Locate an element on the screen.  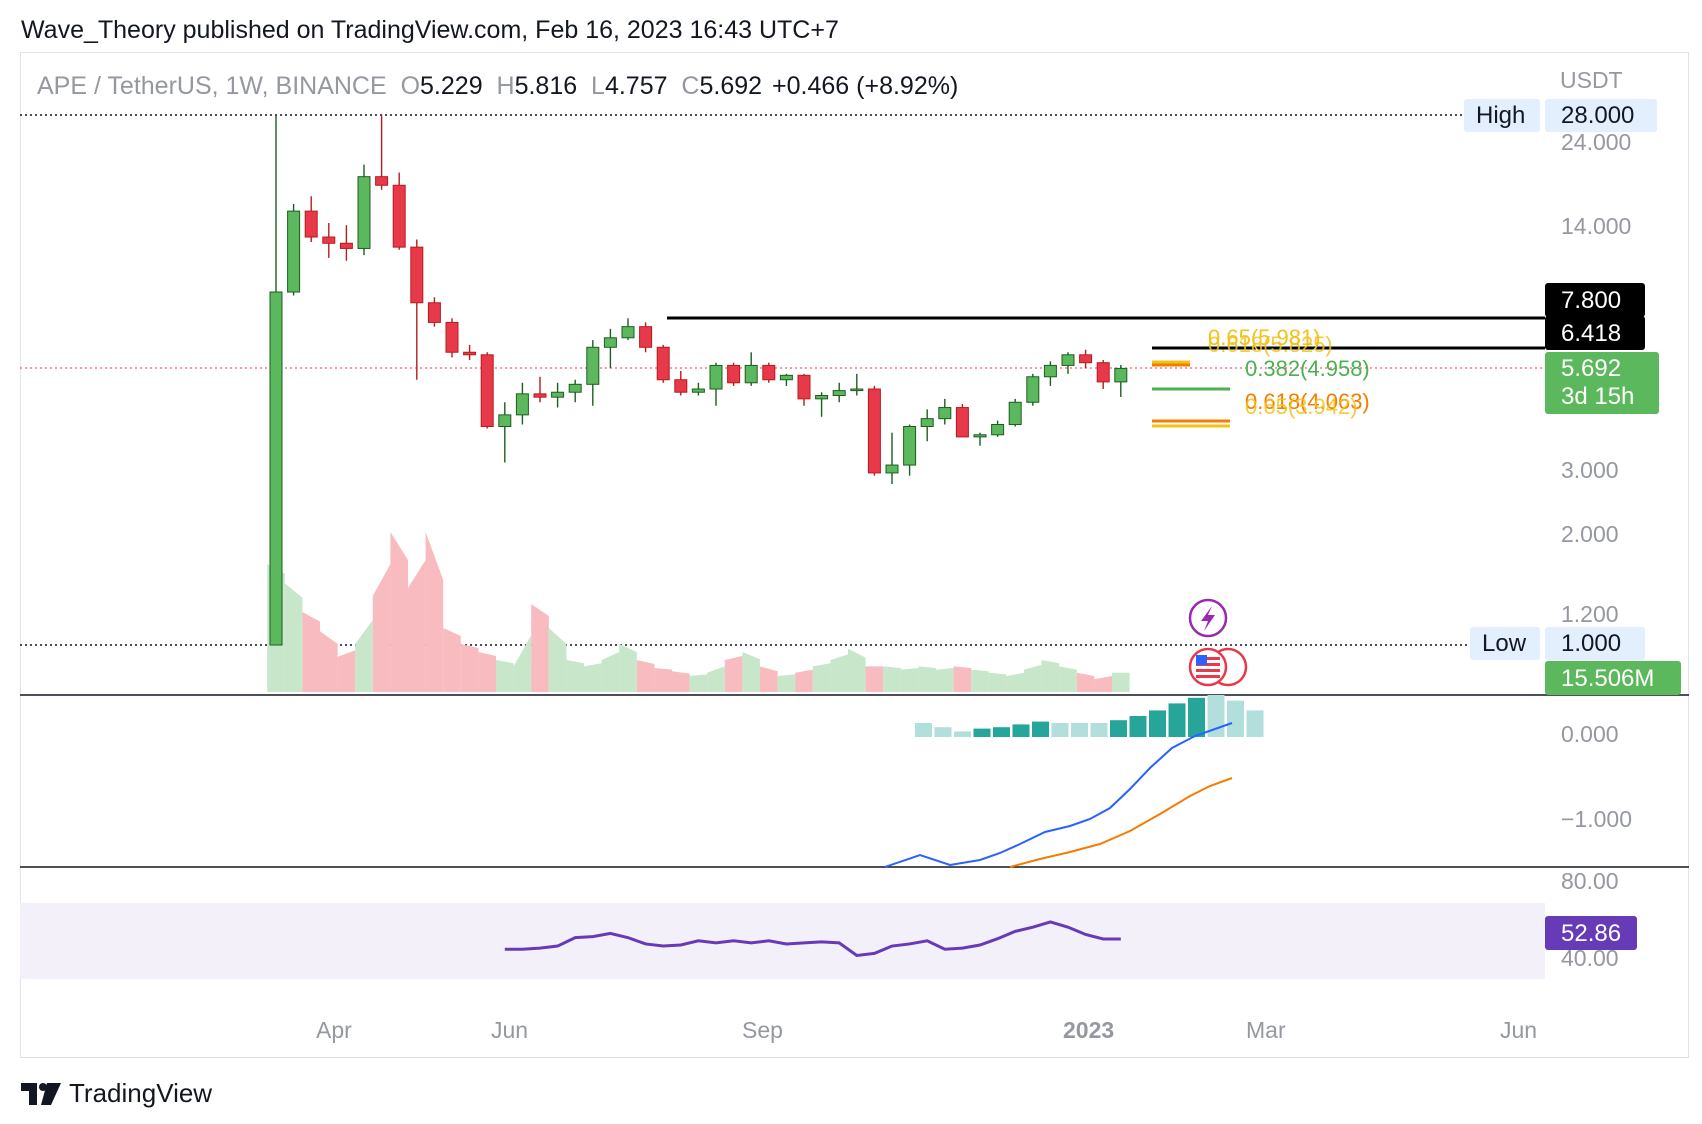
time-label-jun-2: Jun is located at coordinates (1518, 1030).